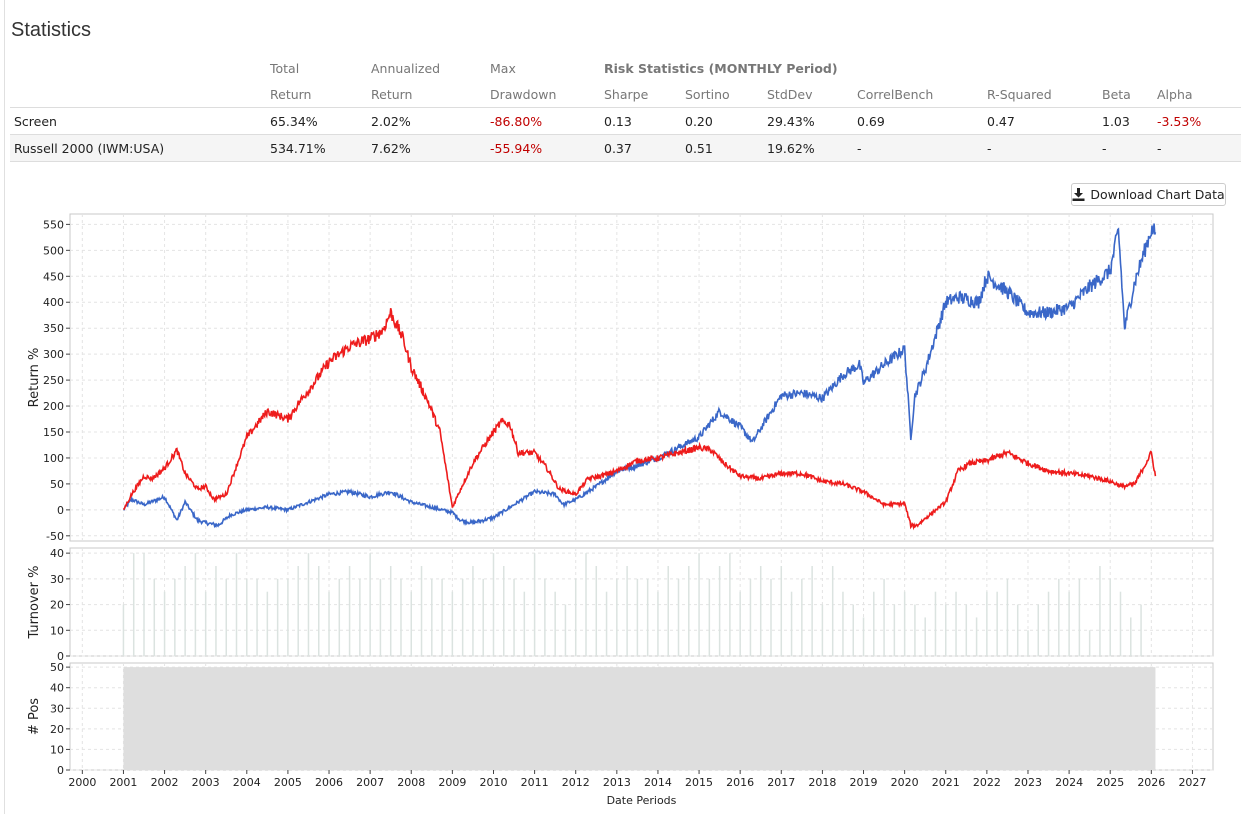 This screenshot has width=1245, height=814. Describe the element at coordinates (1028, 782) in the screenshot. I see `x-tick-label: 2023` at that location.